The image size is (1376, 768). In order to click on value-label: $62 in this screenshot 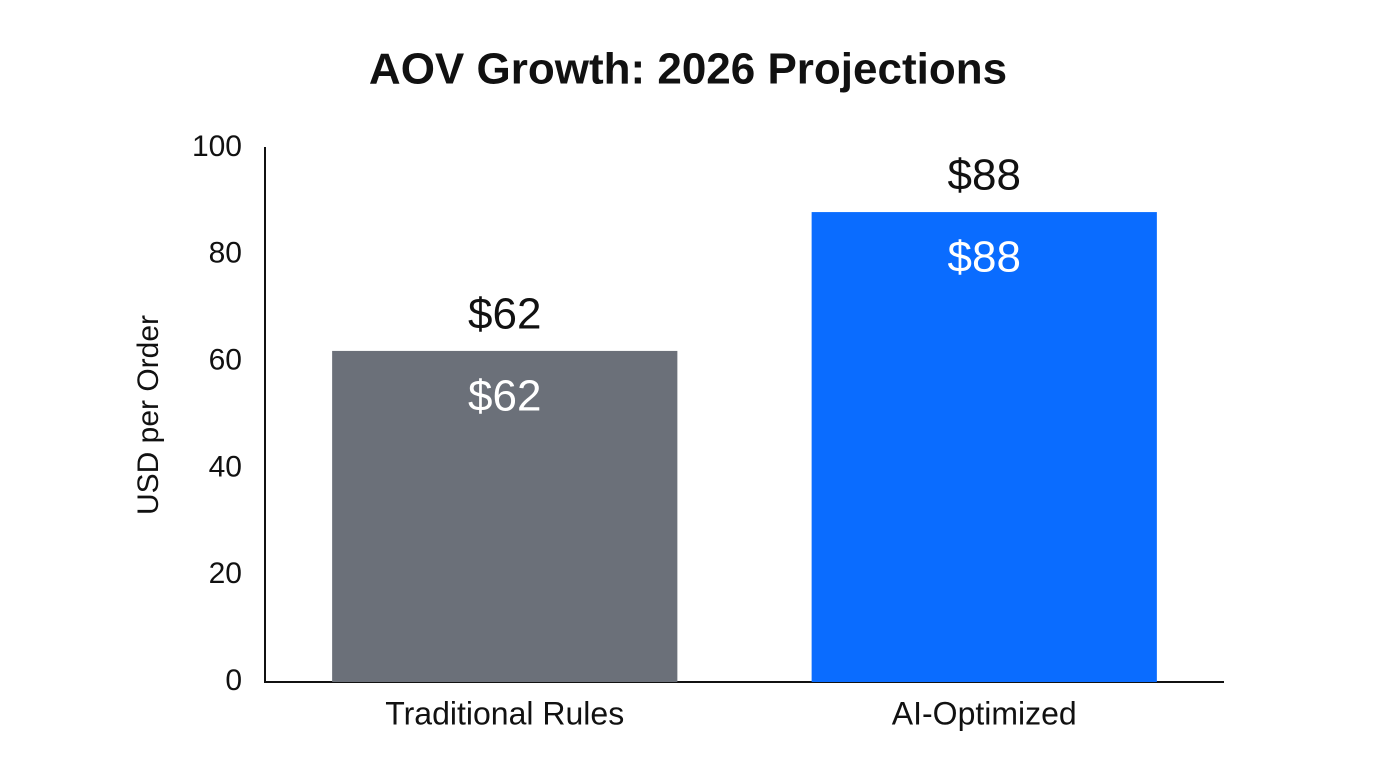, I will do `click(504, 314)`.